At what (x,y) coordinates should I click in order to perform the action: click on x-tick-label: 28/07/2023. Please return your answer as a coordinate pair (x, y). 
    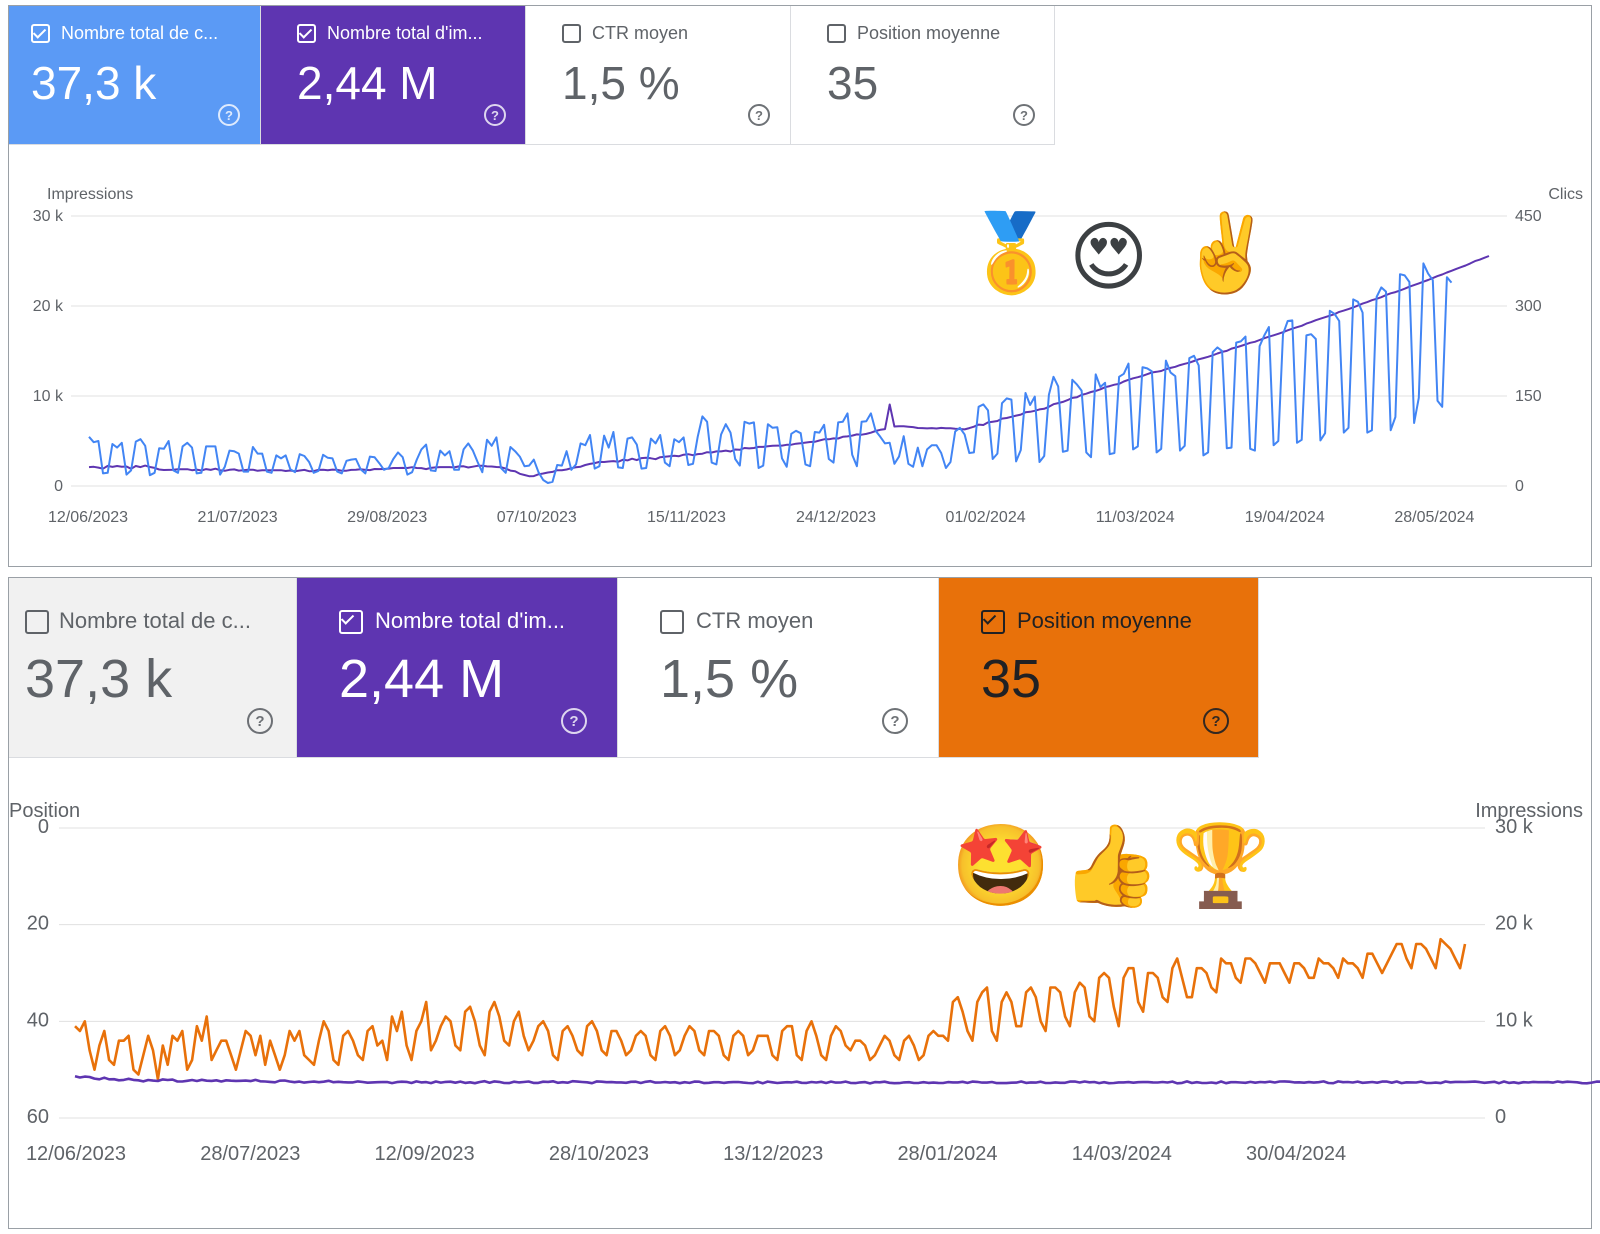
    Looking at the image, I should click on (250, 1154).